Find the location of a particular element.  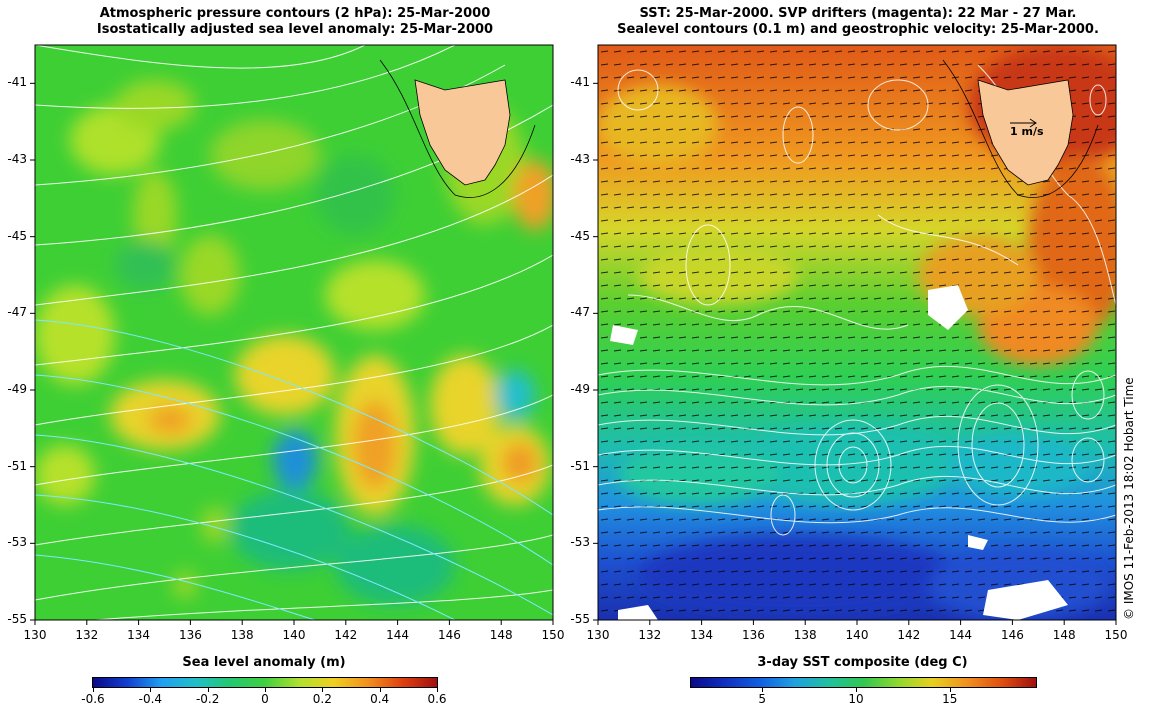

left-lat-tick-label: -55 is located at coordinates (17, 619).